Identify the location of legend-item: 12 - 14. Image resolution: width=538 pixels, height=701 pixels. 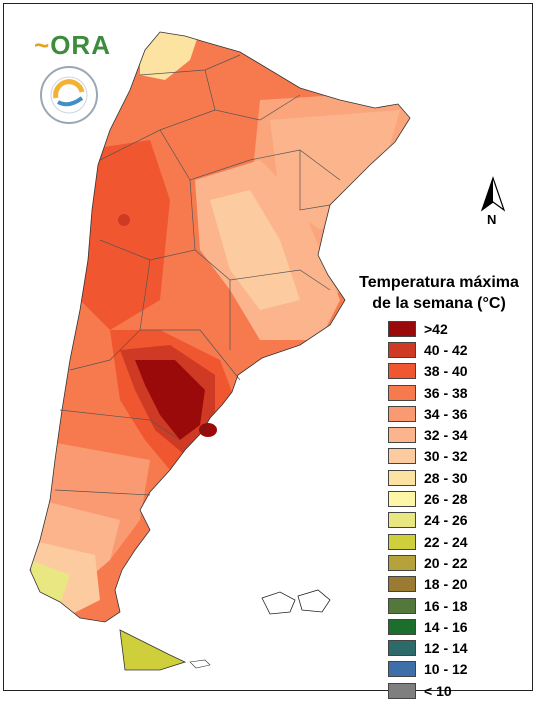
(428, 647).